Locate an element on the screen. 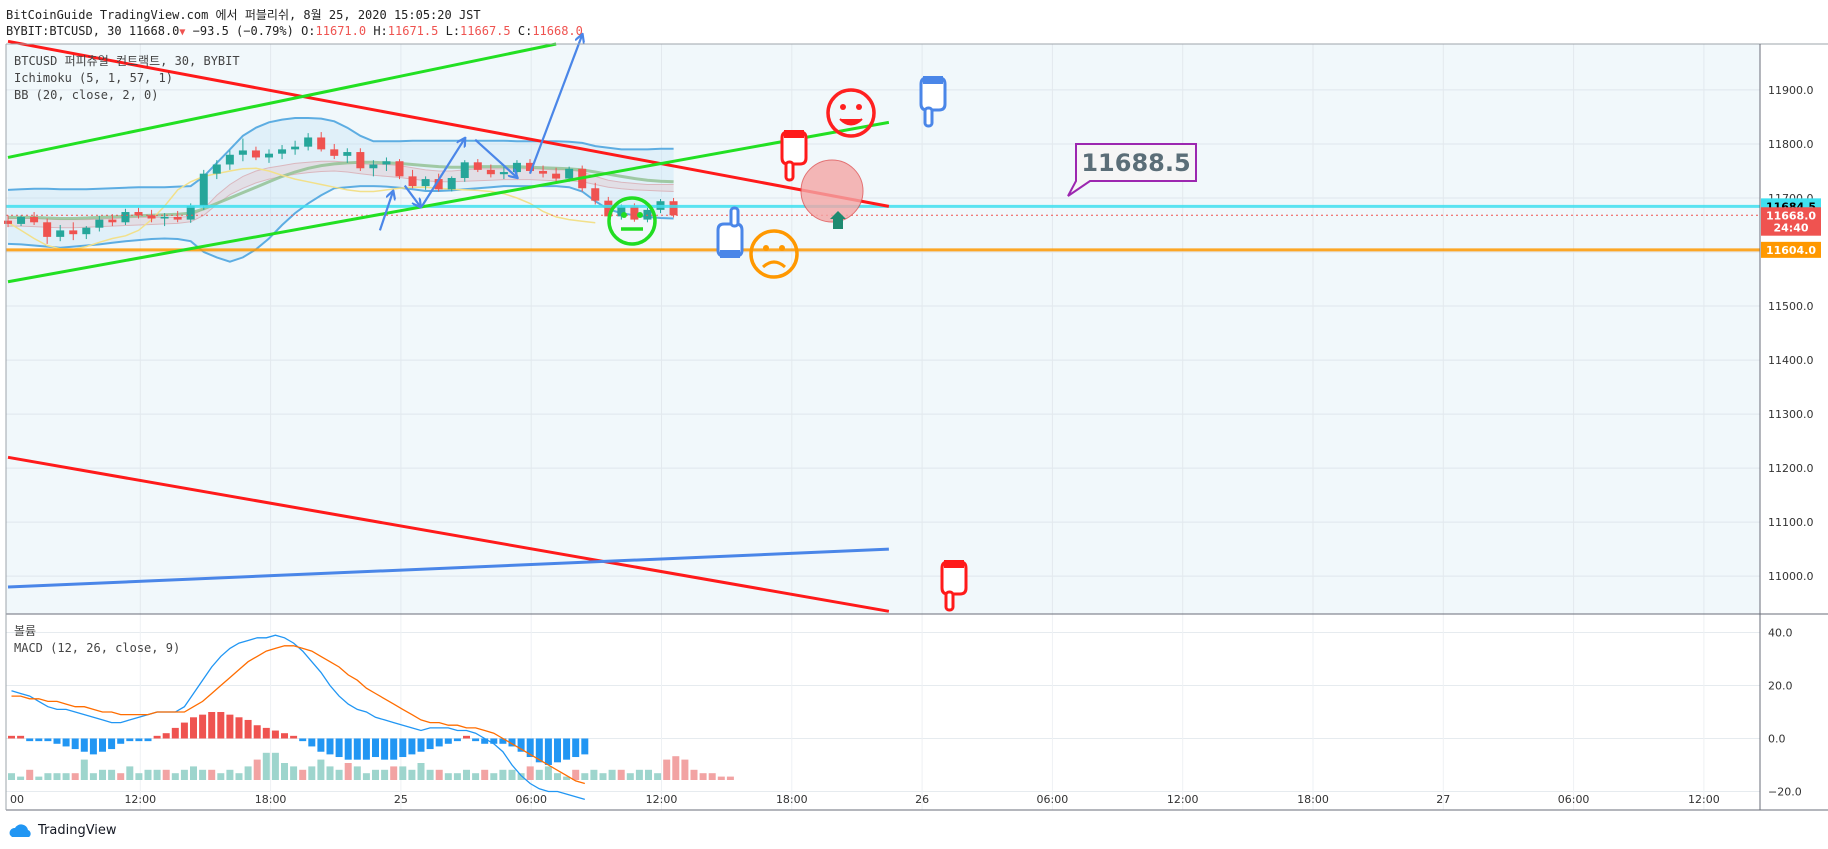  hand-up-blue-icon is located at coordinates (730, 232).